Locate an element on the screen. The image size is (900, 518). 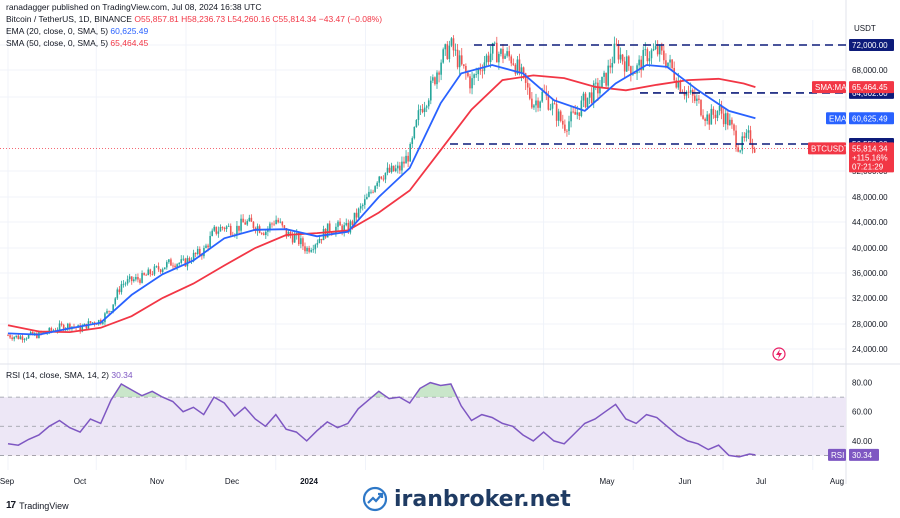
rsi-tick-label: 80.00 is located at coordinates (862, 383).